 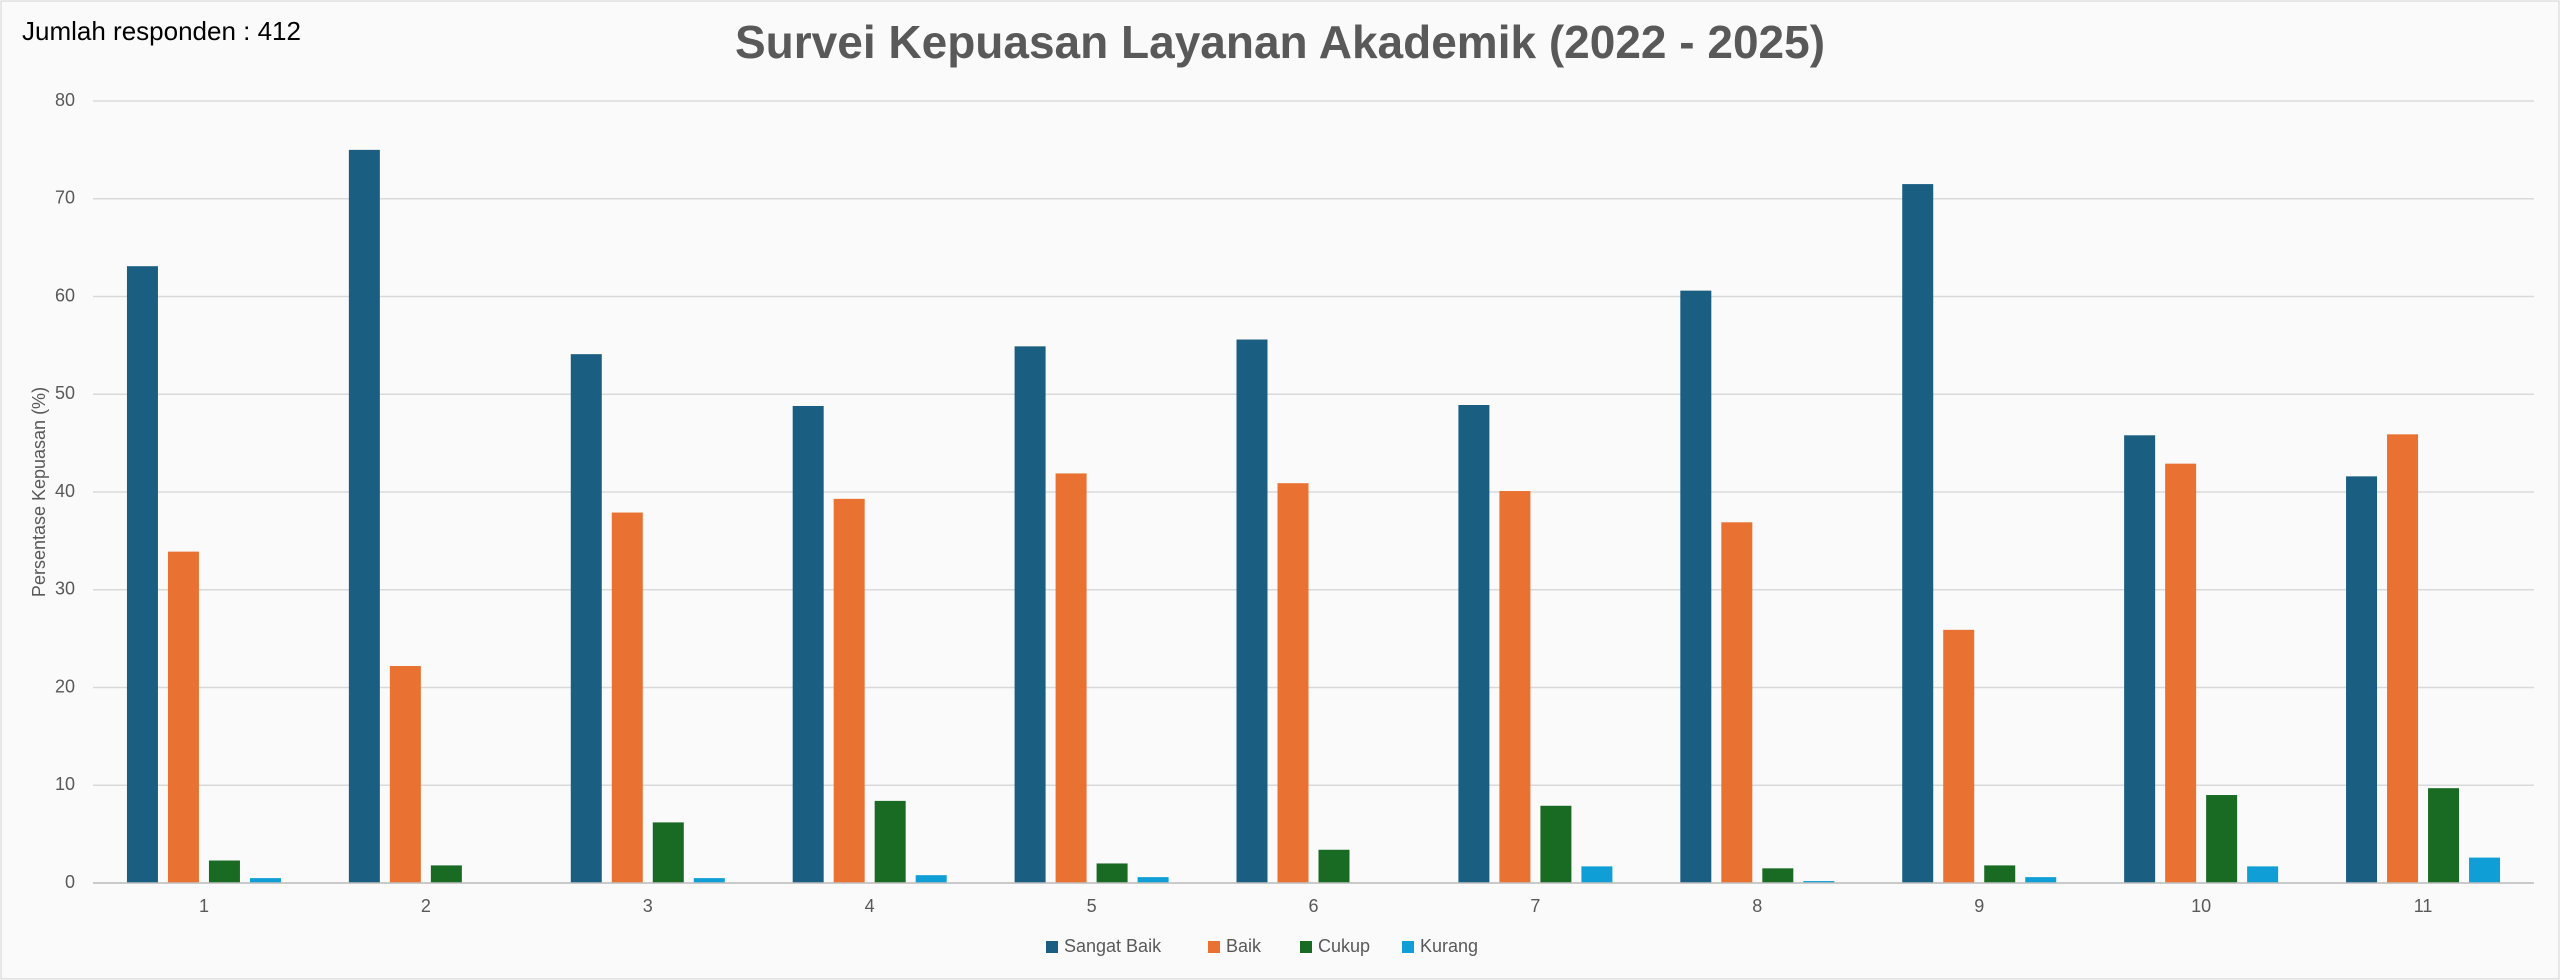 I want to click on y-axis-label: Persentase Kepuasan (%), so click(x=39, y=492).